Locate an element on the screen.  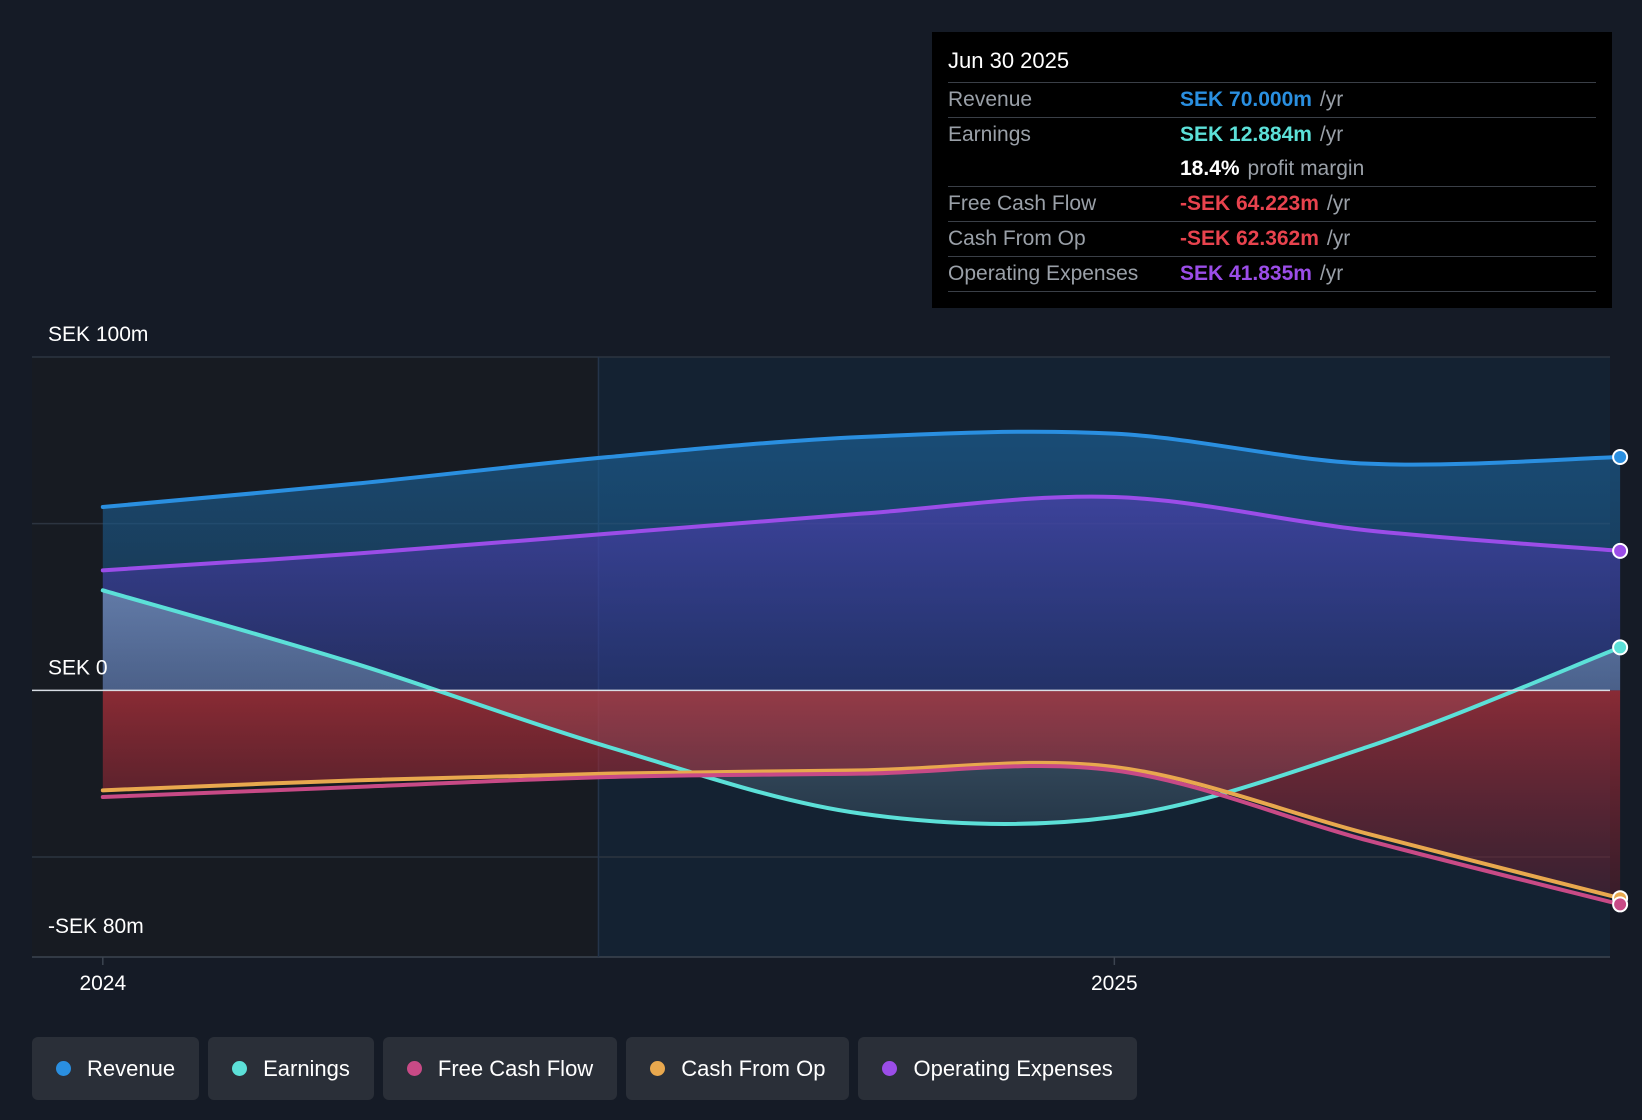
operating-expenses-end-point is located at coordinates (1620, 550).